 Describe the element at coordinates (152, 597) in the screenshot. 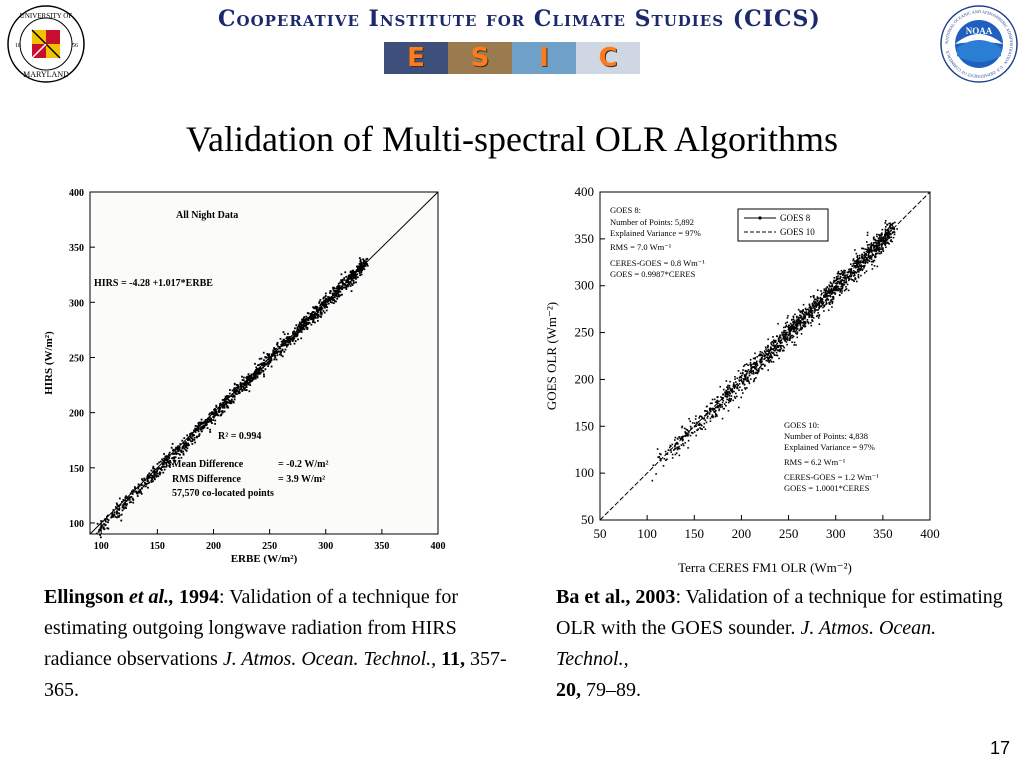

I see `left-ref-etal: et al.,` at that location.